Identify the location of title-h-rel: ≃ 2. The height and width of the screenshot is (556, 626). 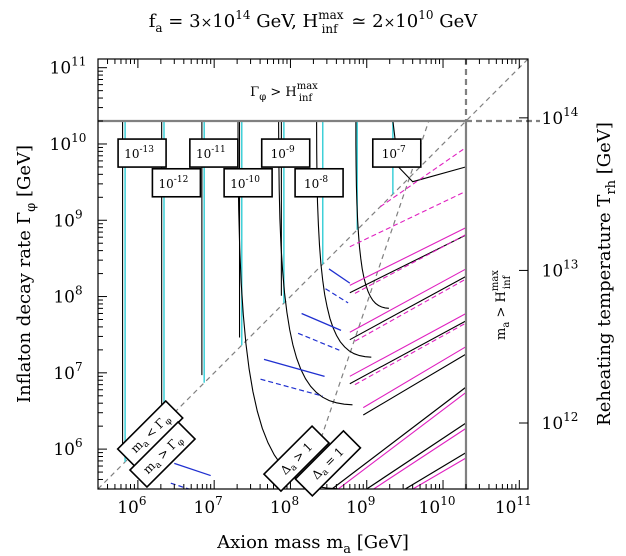
(365, 21).